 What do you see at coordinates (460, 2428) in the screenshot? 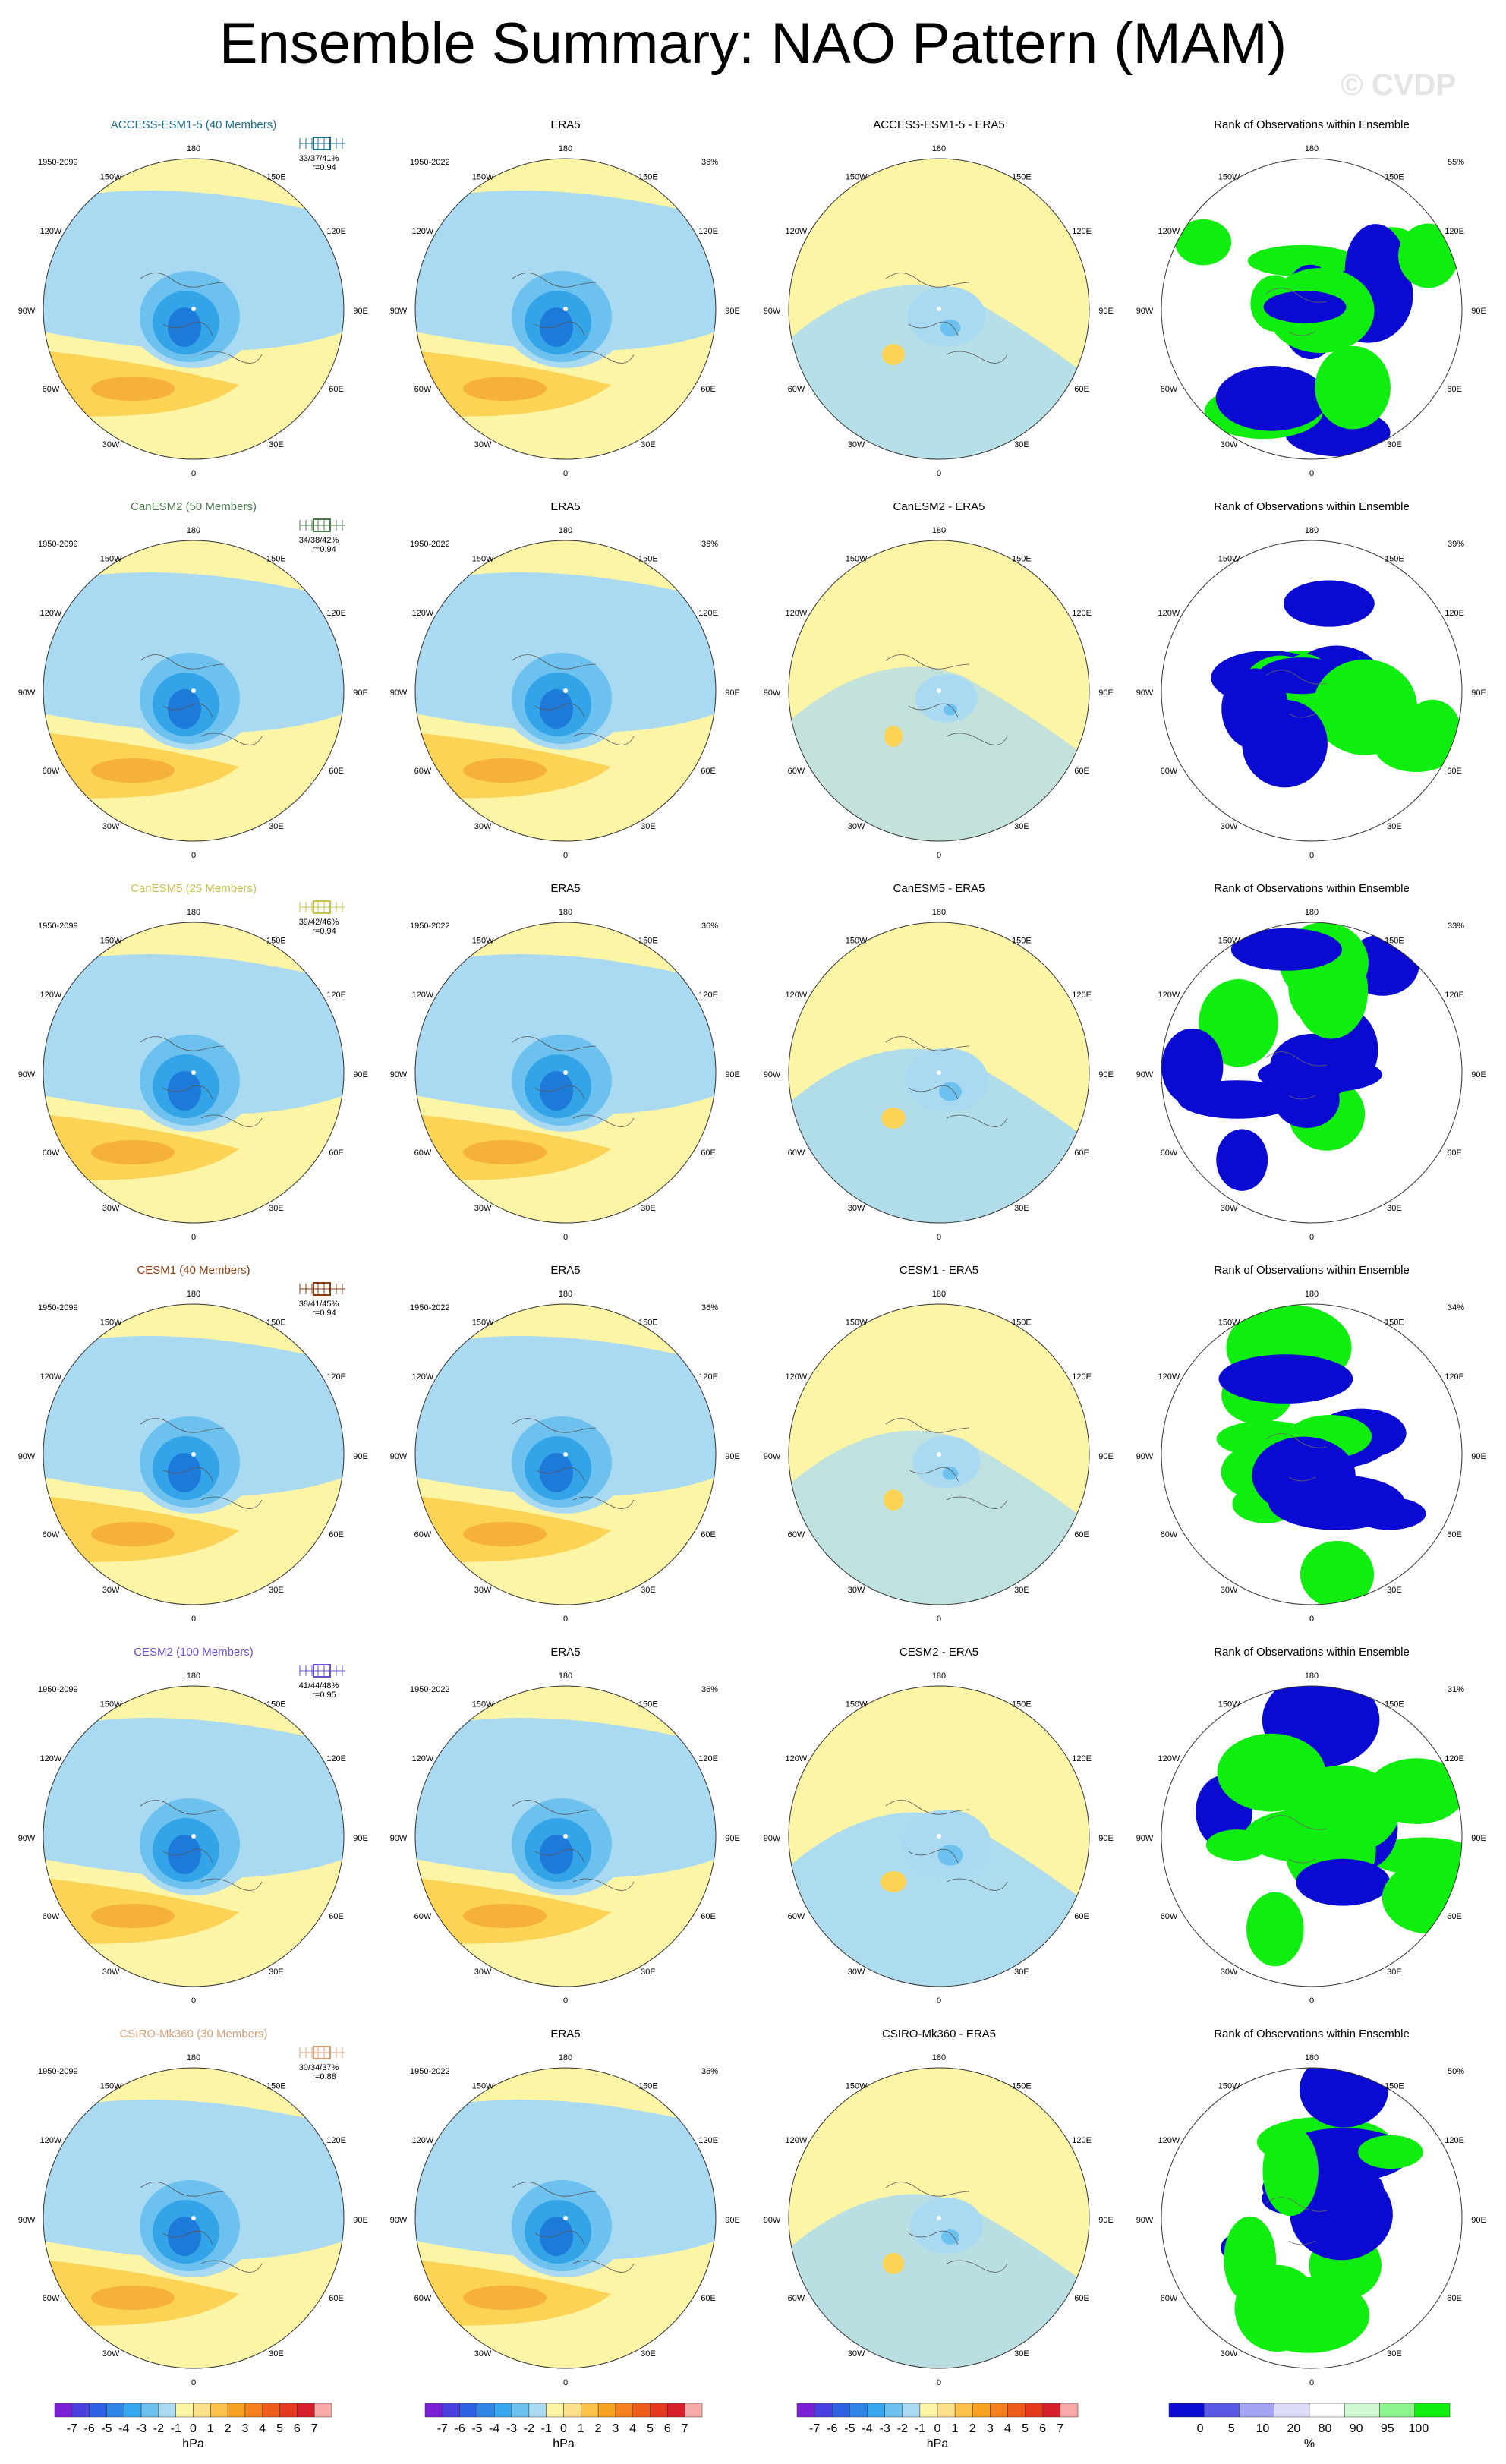
I see `colorbar-tick-label: -6` at bounding box center [460, 2428].